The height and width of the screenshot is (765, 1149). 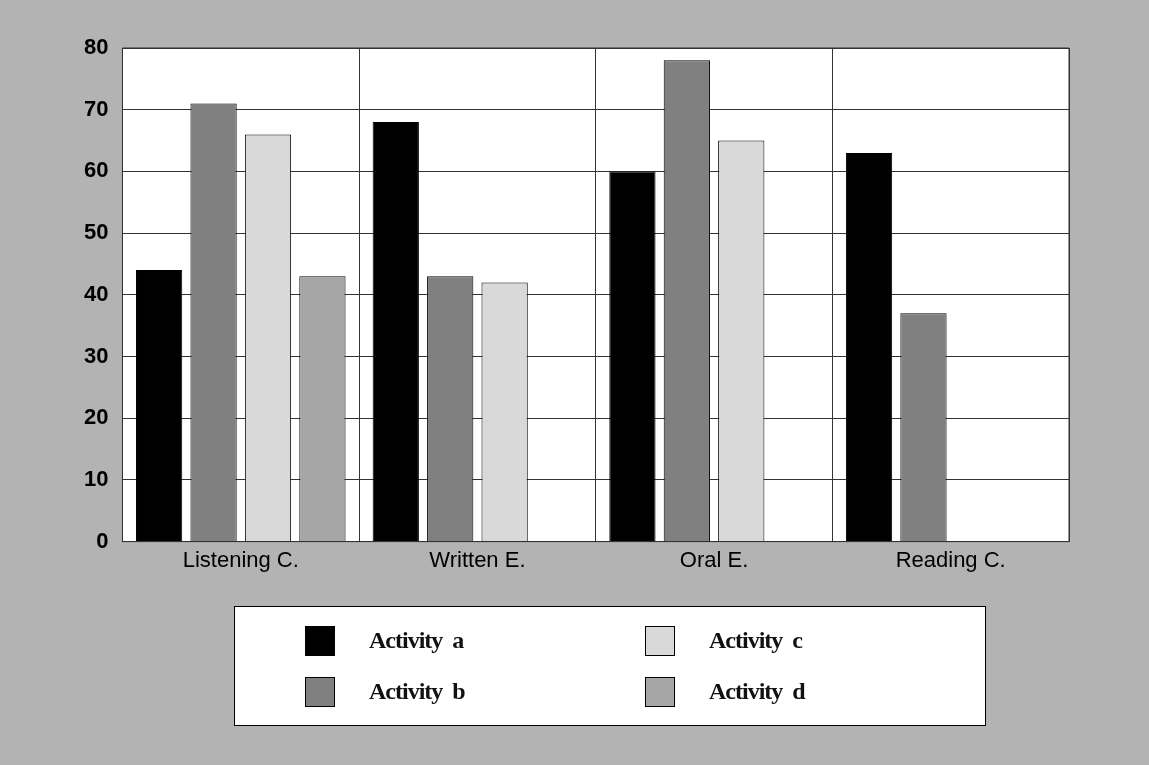 I want to click on y-tick-label: 60, so click(x=96, y=170).